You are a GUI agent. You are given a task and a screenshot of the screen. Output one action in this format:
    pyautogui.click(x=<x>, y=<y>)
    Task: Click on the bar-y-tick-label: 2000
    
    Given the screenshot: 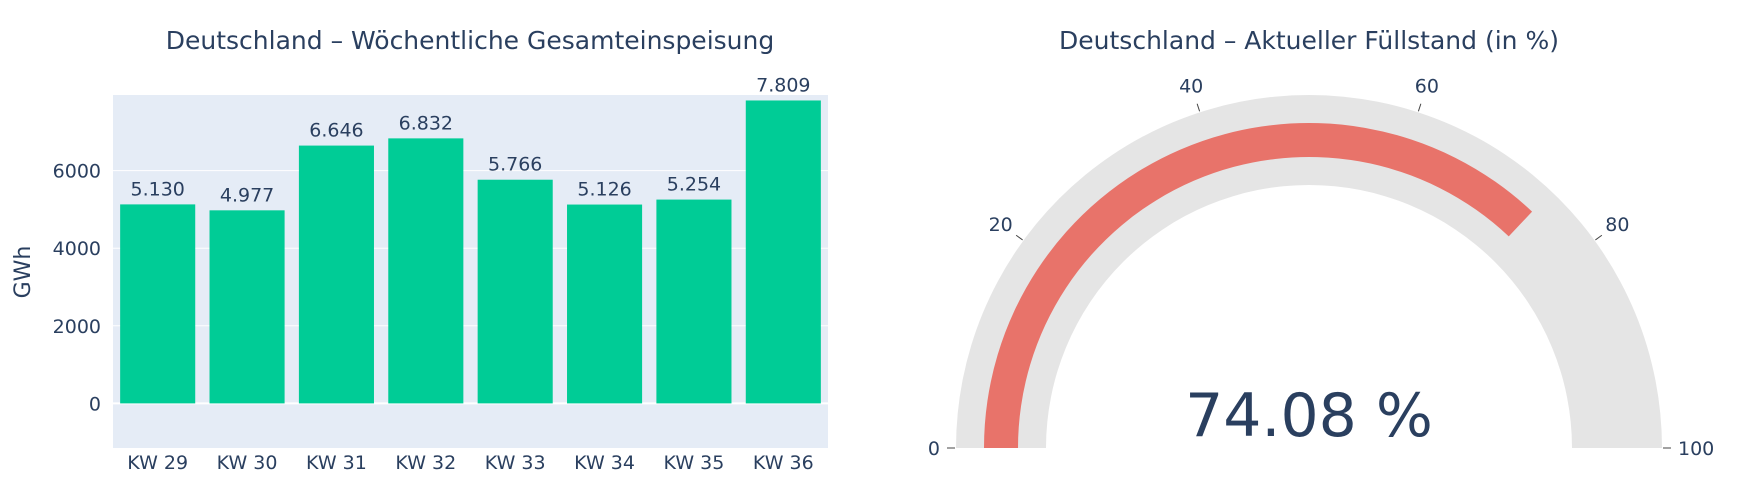 What is the action you would take?
    pyautogui.click(x=77, y=327)
    